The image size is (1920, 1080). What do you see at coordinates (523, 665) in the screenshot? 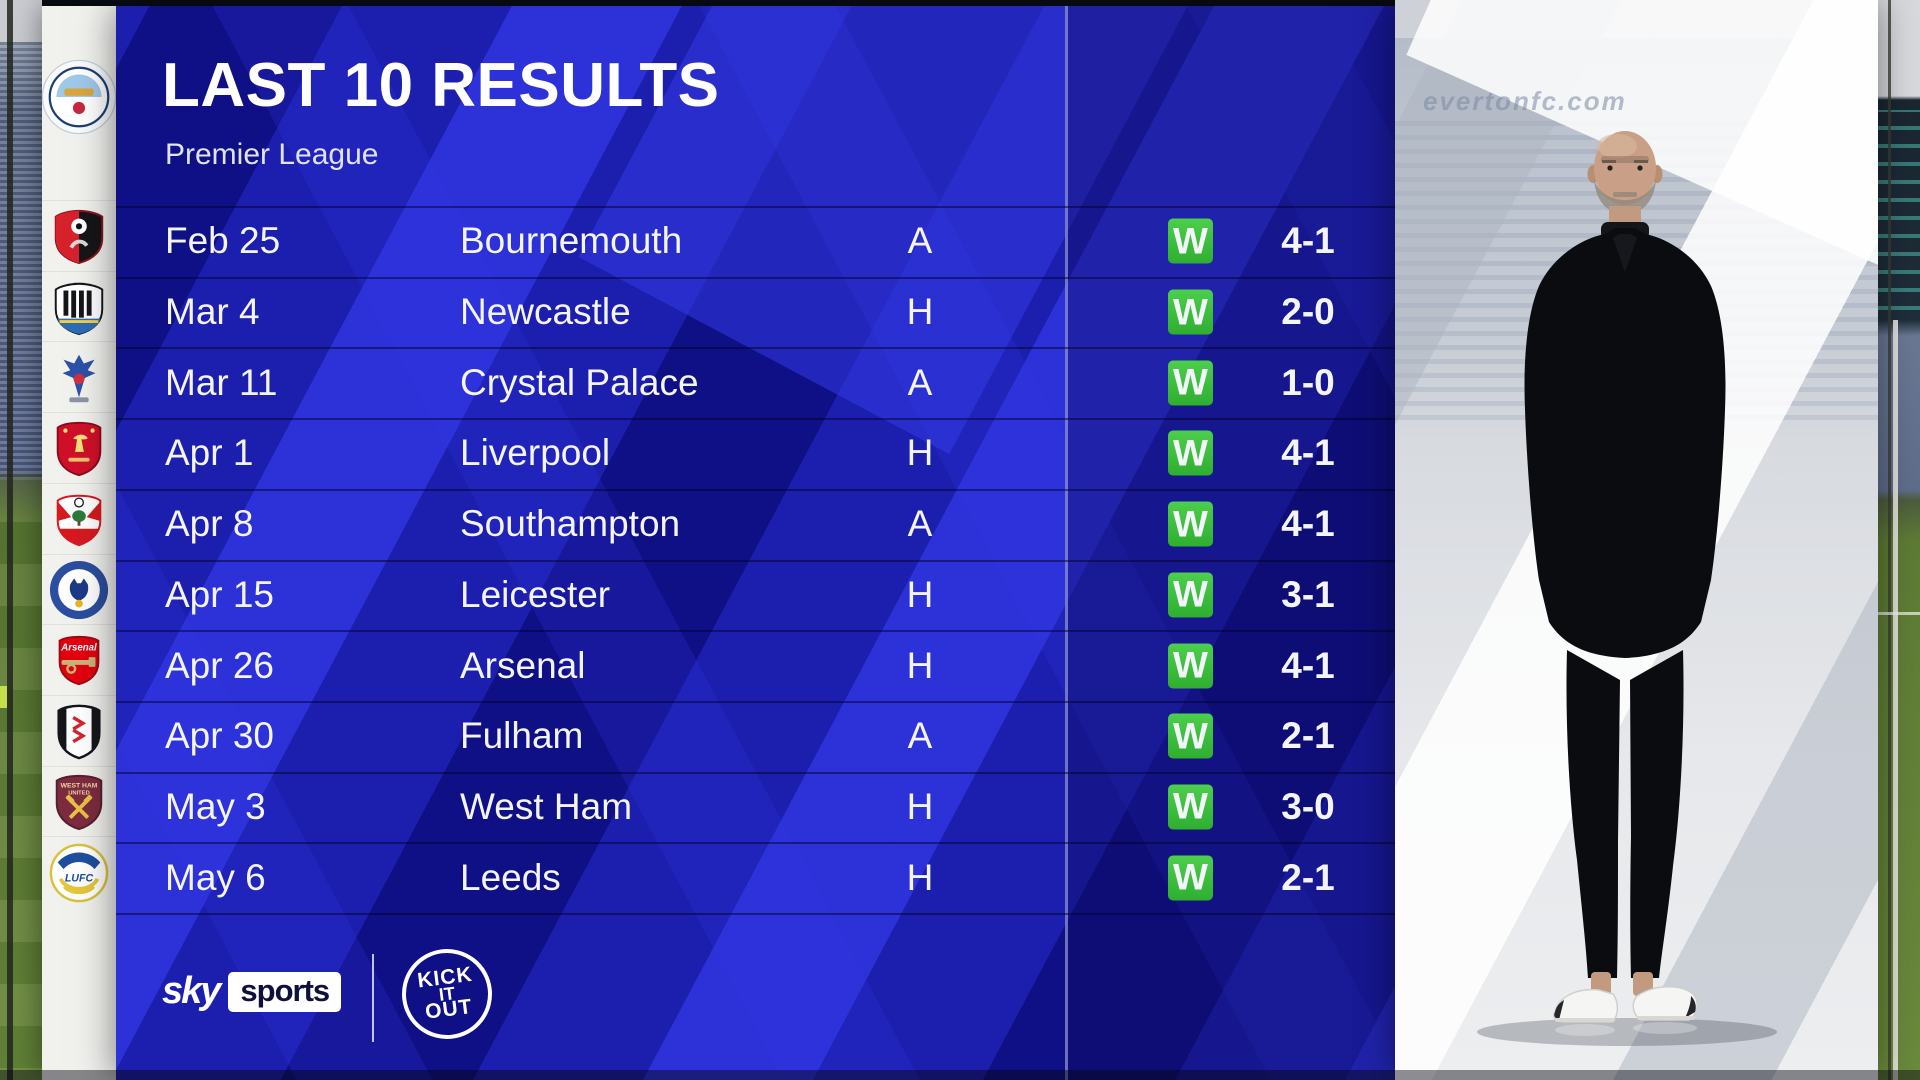
I see `opponent-name: Arsenal` at bounding box center [523, 665].